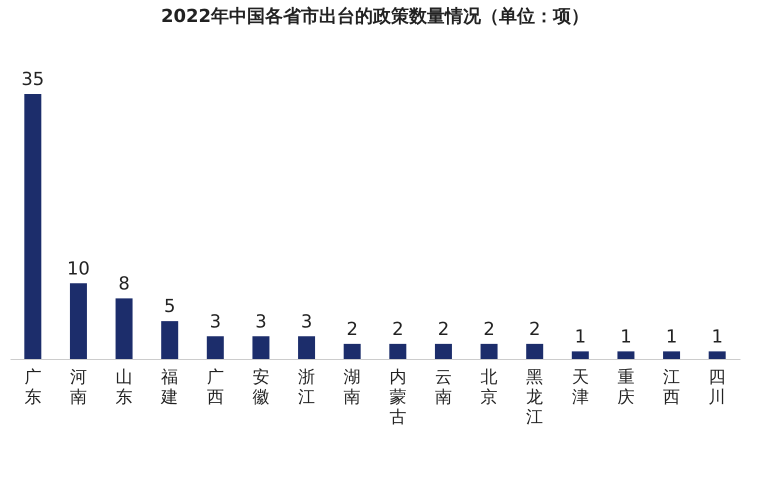 The image size is (760, 481). Describe the element at coordinates (124, 283) in the screenshot. I see `data-label: 8` at that location.